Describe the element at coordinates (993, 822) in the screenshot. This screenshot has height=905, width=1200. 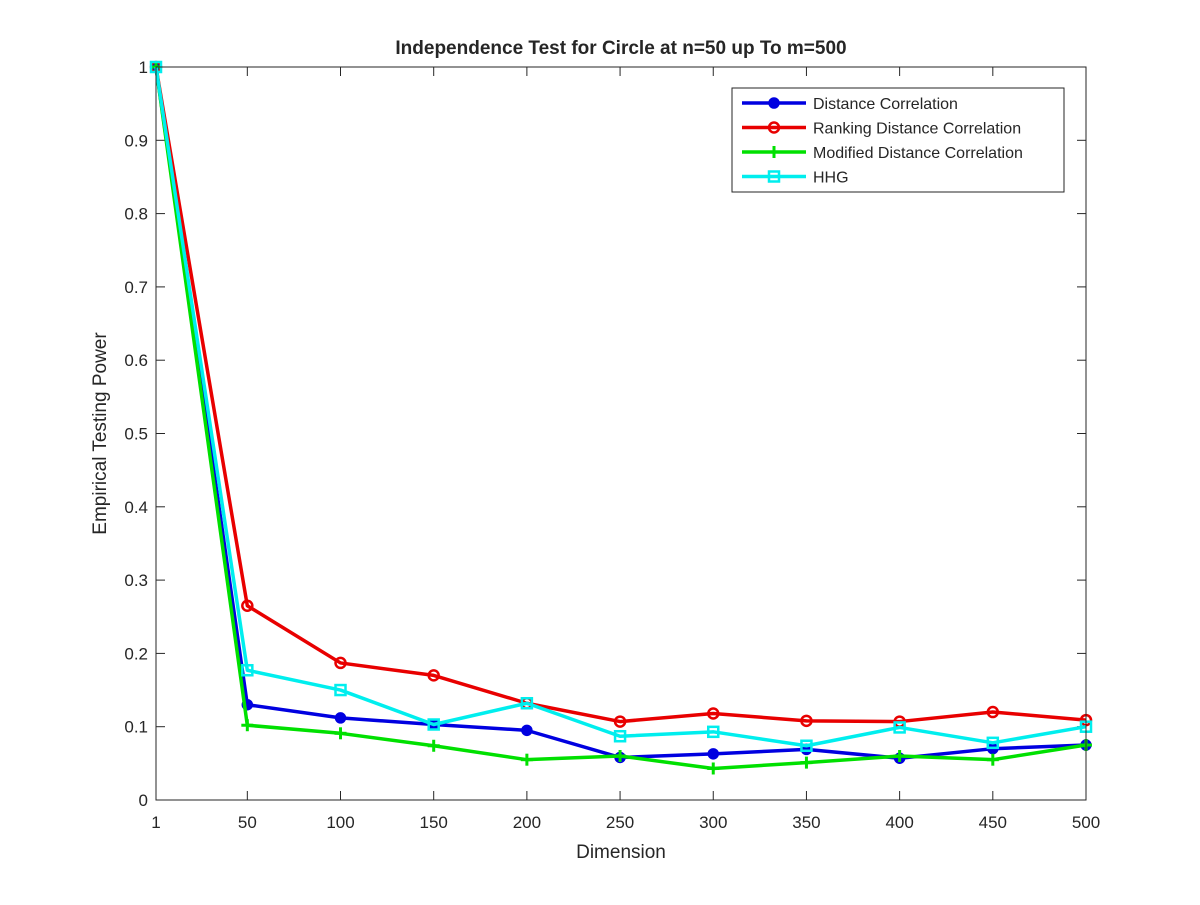
I see `x-tick-label: 450` at that location.